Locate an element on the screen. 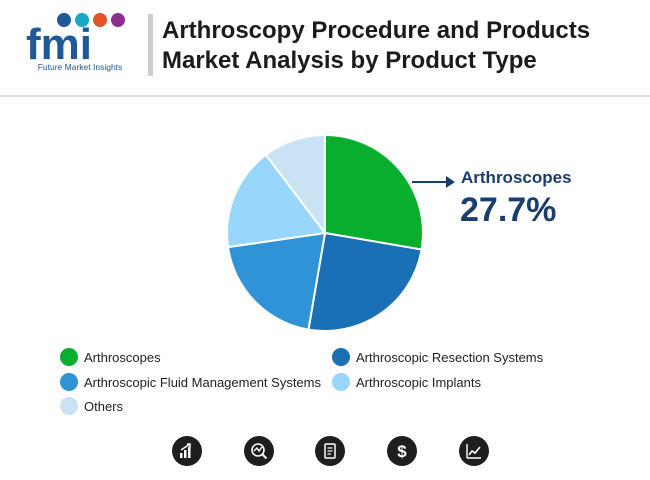  fmi-logo-mark: fmi is located at coordinates (75, 41).